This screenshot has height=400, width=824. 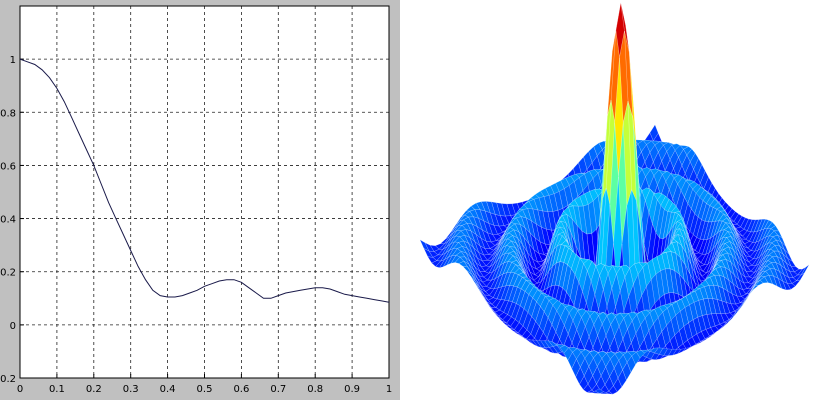 I want to click on y-tick-label: 0.4, so click(x=8, y=220).